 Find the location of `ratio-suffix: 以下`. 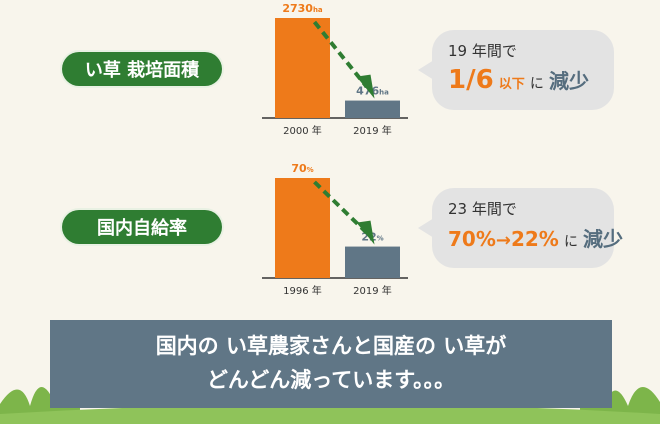

ratio-suffix: 以下 is located at coordinates (511, 84).